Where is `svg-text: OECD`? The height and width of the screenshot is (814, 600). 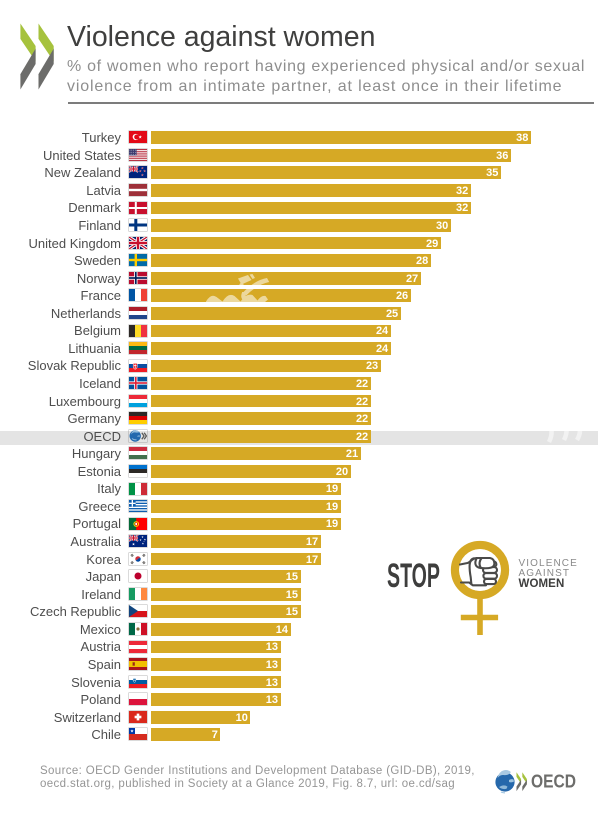
svg-text: OECD is located at coordinates (553, 781).